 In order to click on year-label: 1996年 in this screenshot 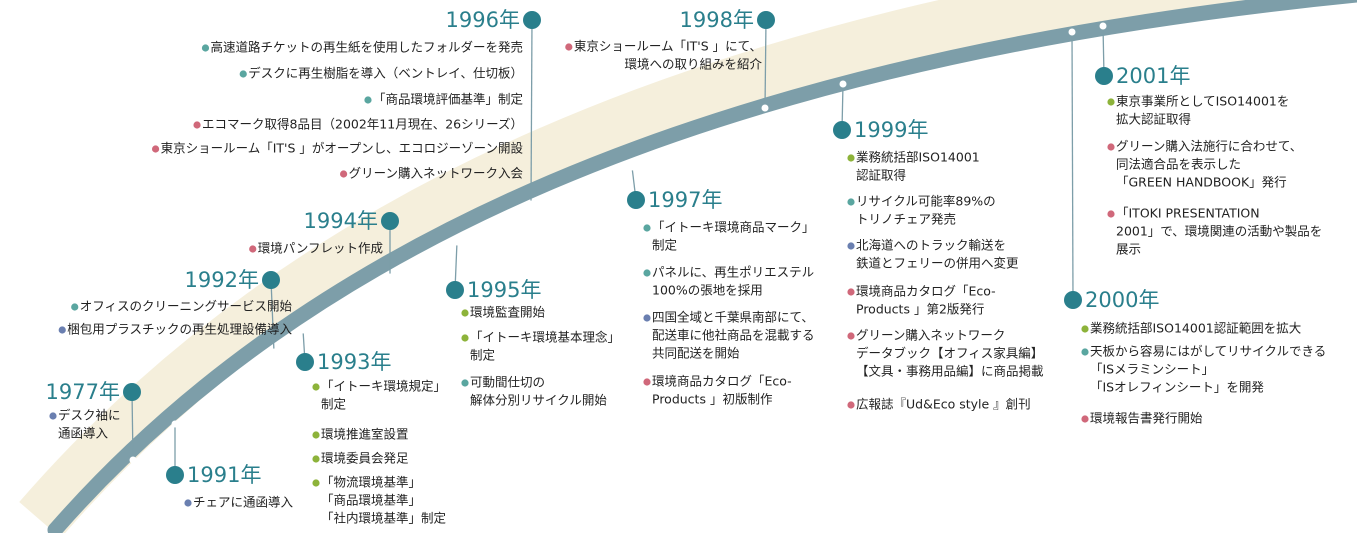, I will do `click(483, 20)`.